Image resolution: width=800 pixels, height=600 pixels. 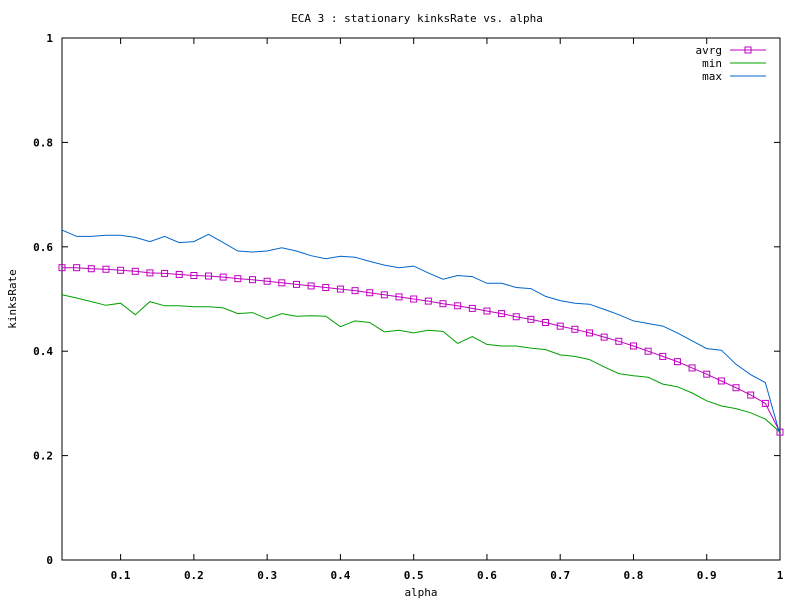 I want to click on x-tick-label: 0.7, so click(x=560, y=575).